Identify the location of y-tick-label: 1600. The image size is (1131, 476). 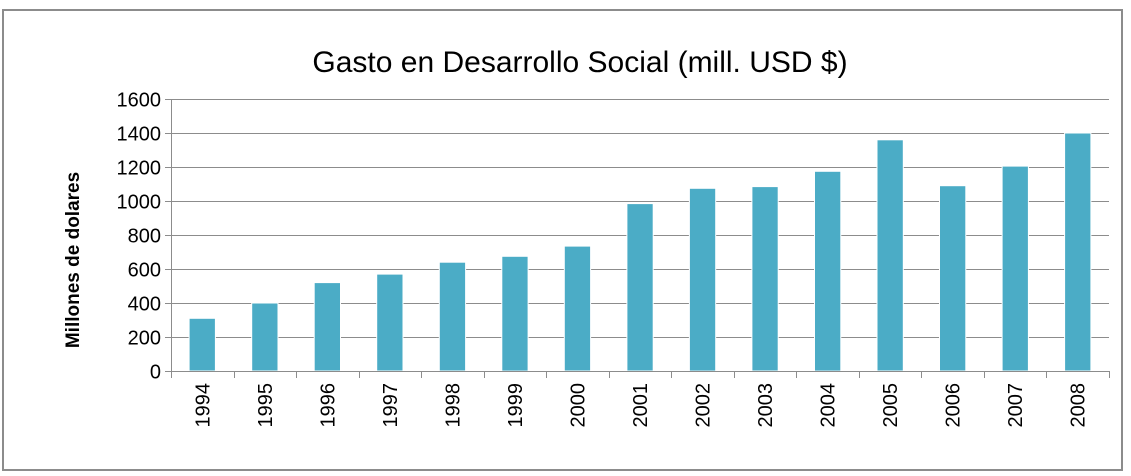
(139, 101).